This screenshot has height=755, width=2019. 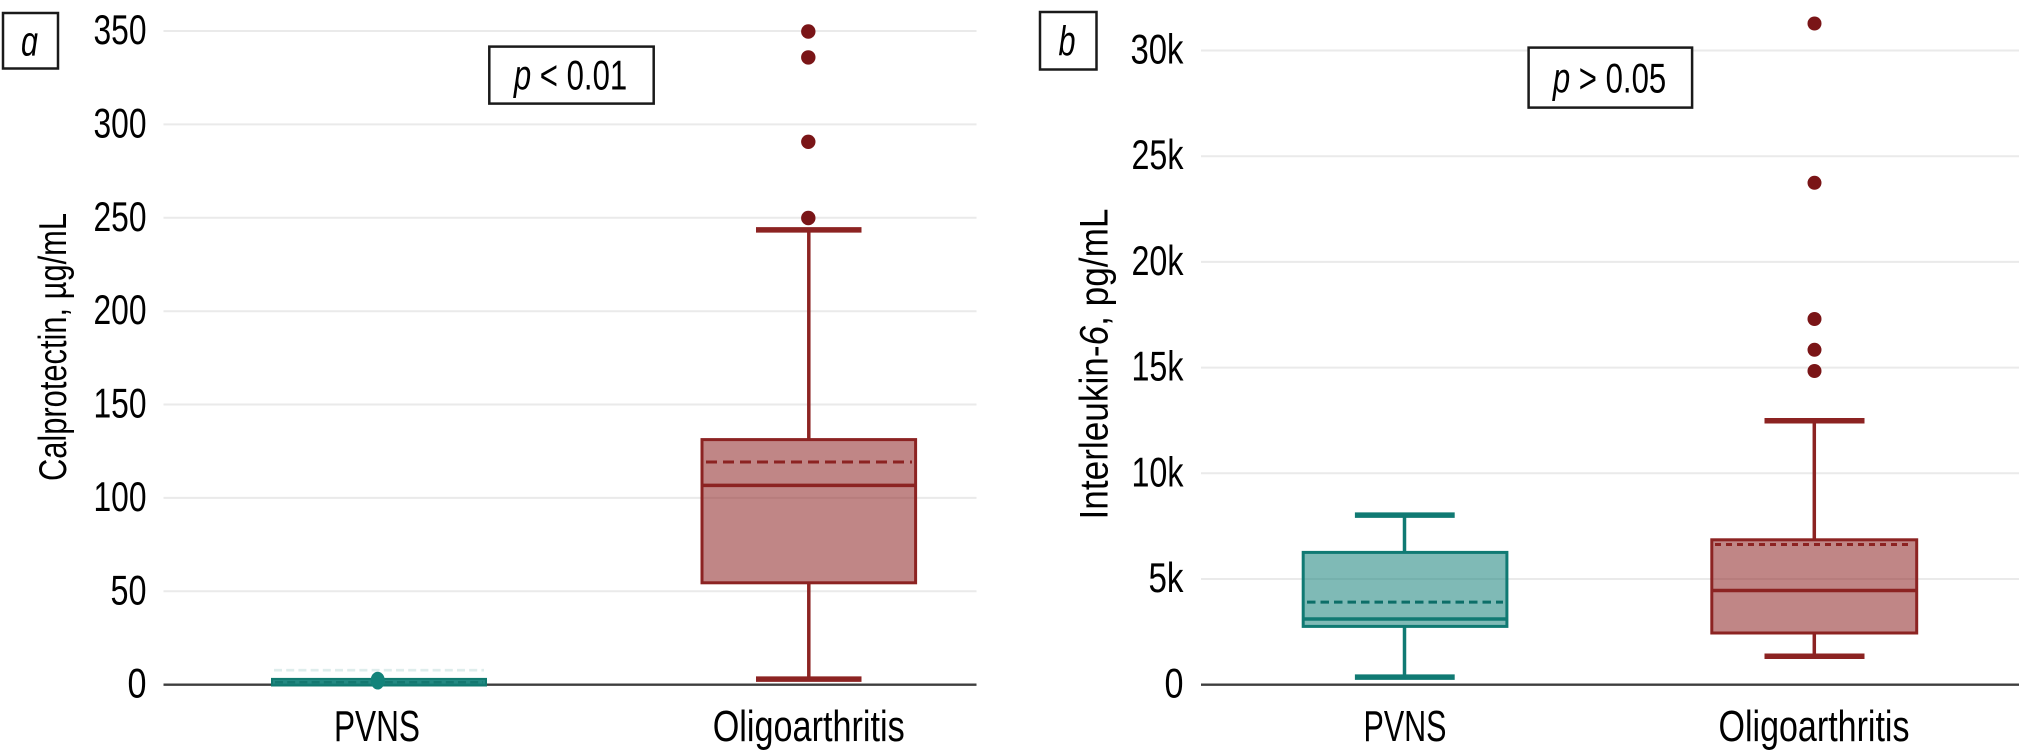 What do you see at coordinates (120, 309) in the screenshot?
I see `svg-text: 200` at bounding box center [120, 309].